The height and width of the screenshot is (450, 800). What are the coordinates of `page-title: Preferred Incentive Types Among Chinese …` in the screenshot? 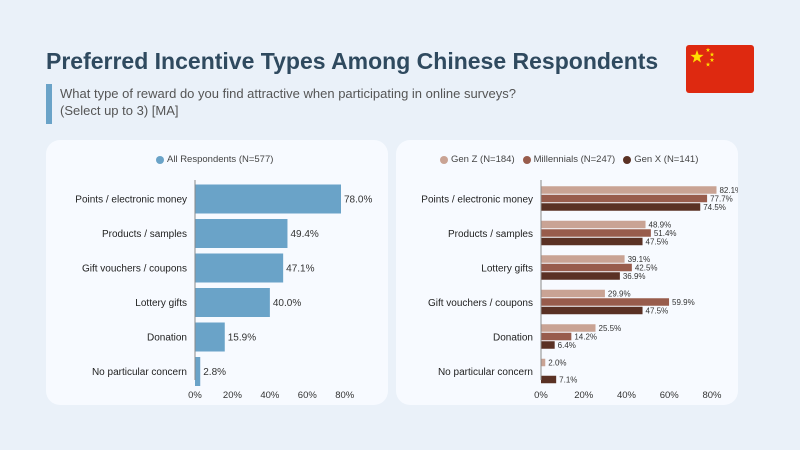 It's located at (352, 61).